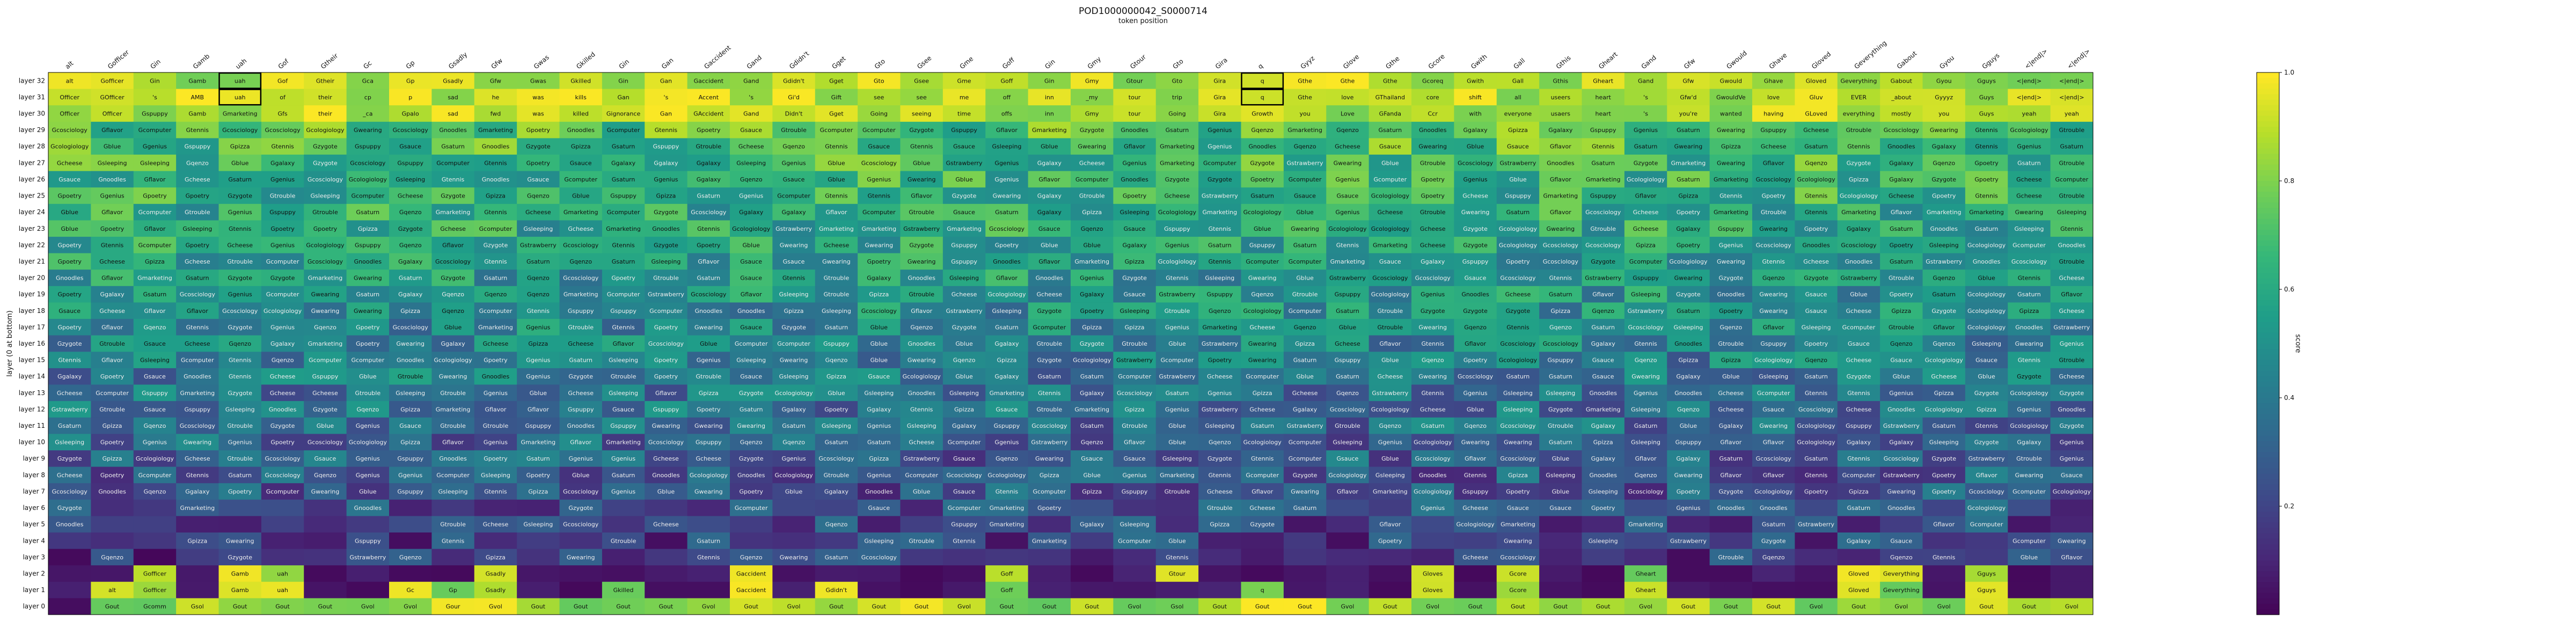  Describe the element at coordinates (155, 590) in the screenshot. I see `cell-token-label: Gofficer` at that location.